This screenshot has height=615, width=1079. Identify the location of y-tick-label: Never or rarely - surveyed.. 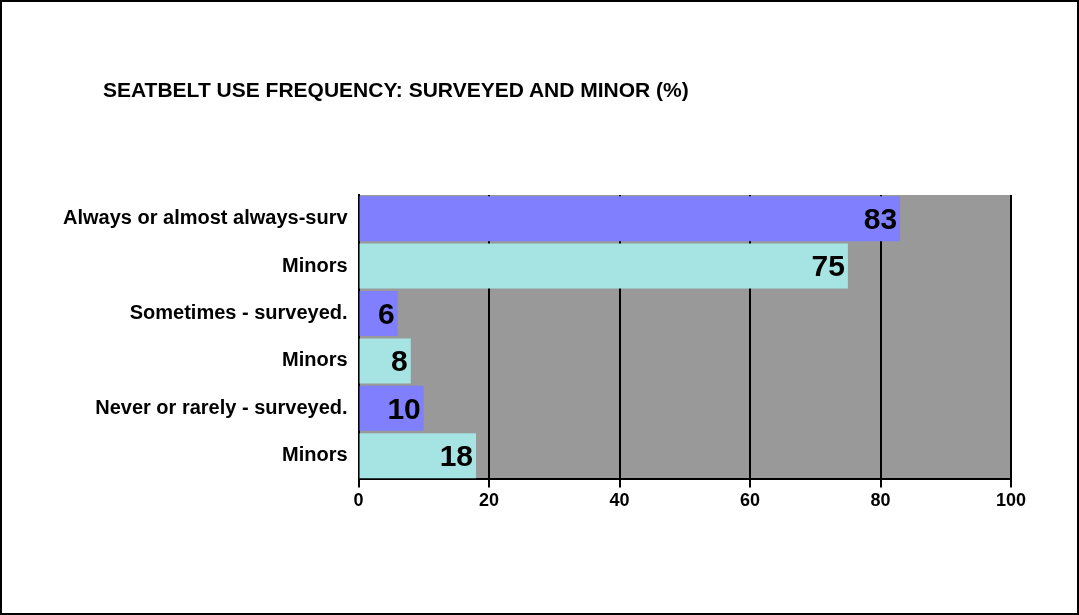
(221, 406).